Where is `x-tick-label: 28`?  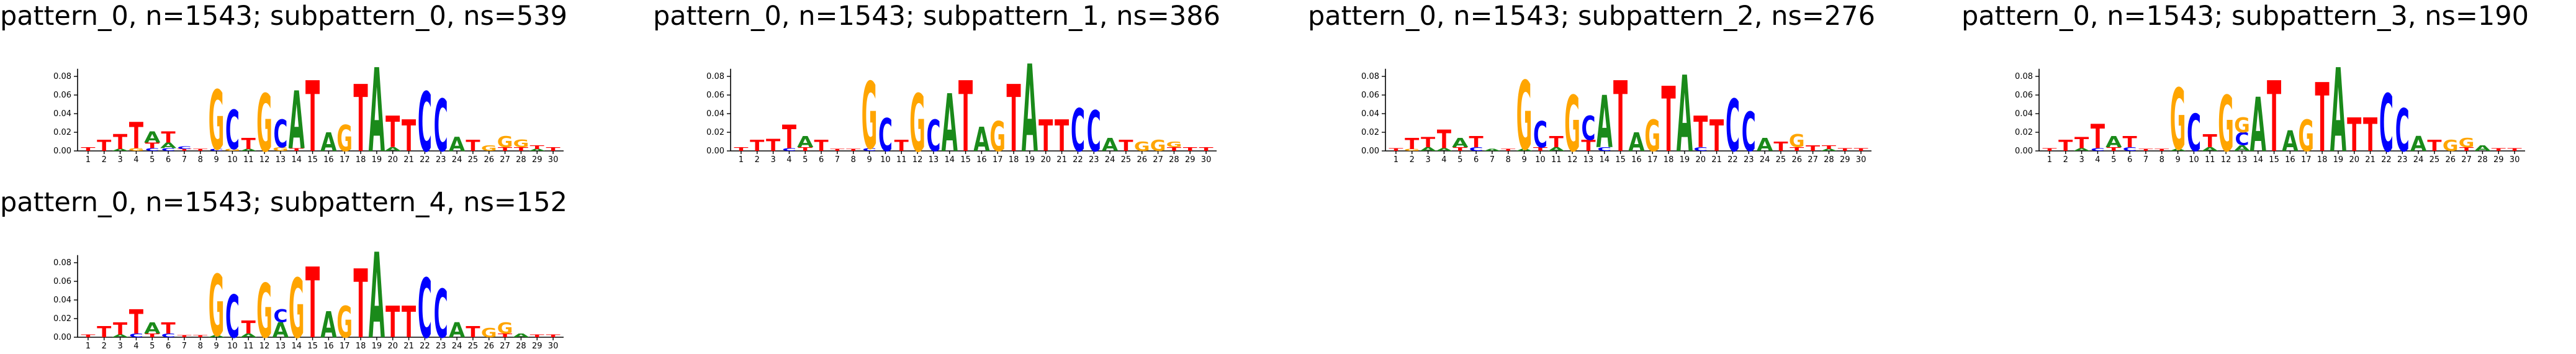 x-tick-label: 28 is located at coordinates (1174, 160).